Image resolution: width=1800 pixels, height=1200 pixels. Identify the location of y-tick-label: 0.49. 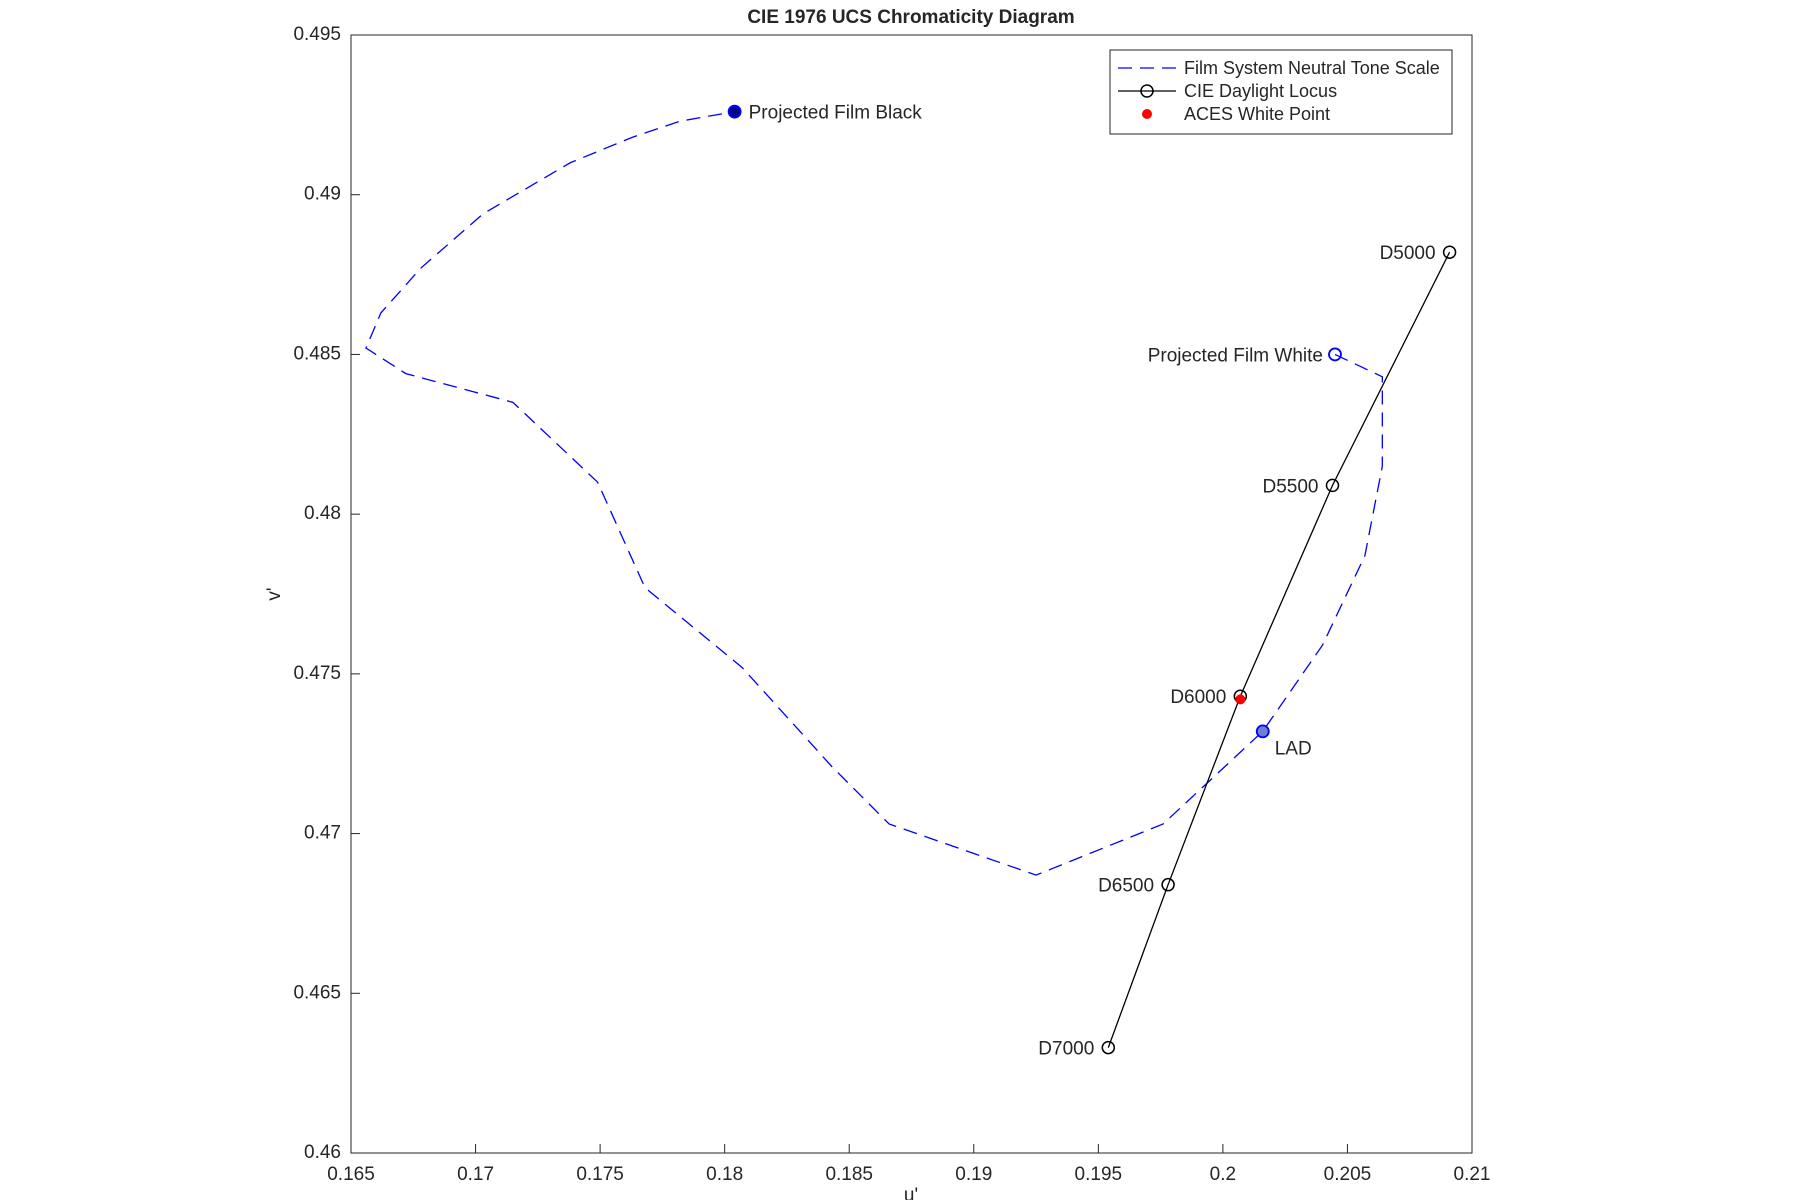
(322, 194).